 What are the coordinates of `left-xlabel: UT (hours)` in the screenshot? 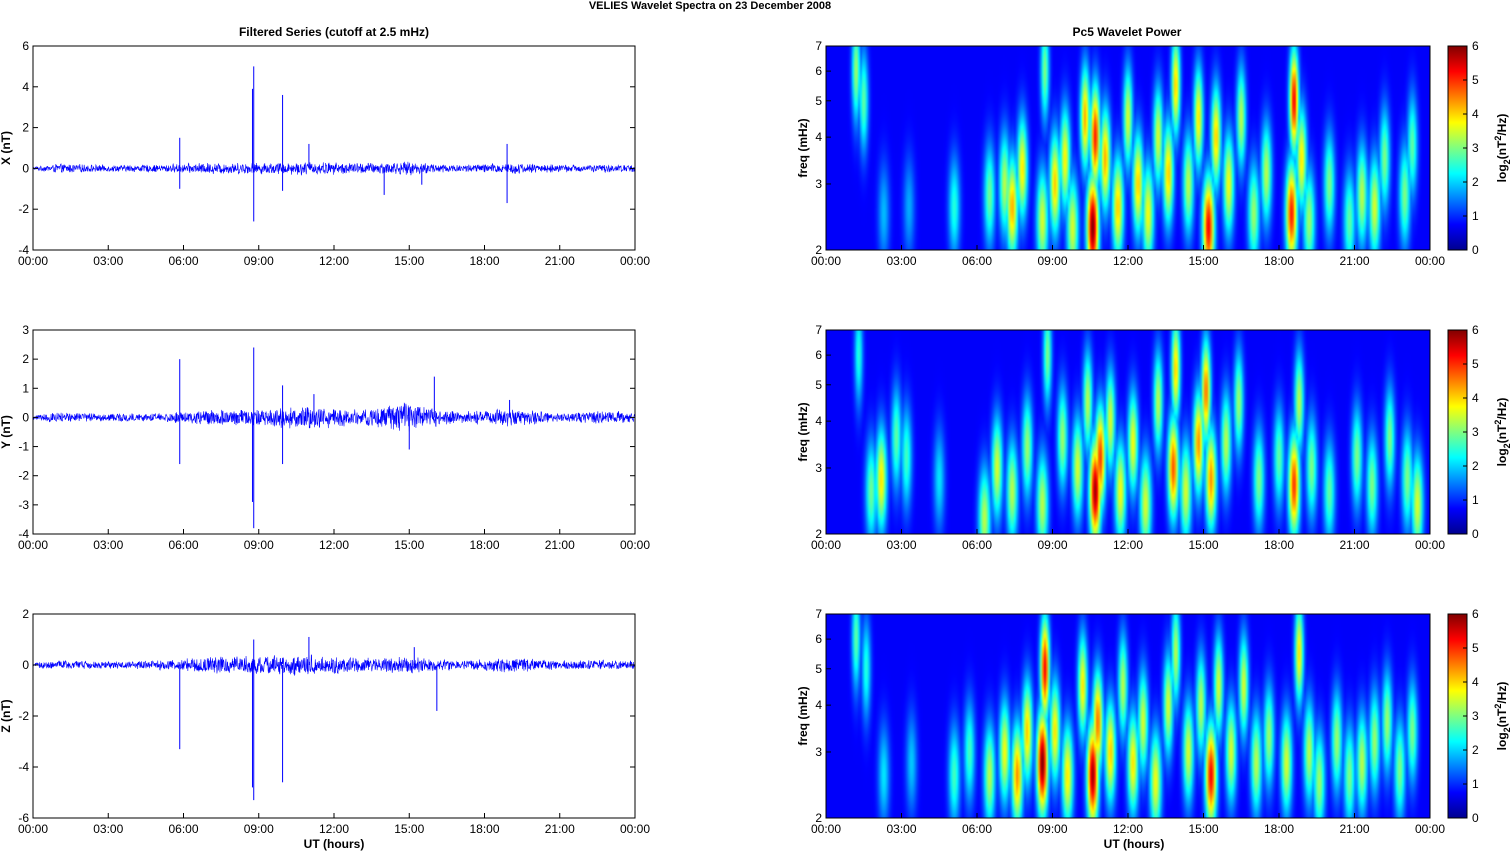 It's located at (334, 844).